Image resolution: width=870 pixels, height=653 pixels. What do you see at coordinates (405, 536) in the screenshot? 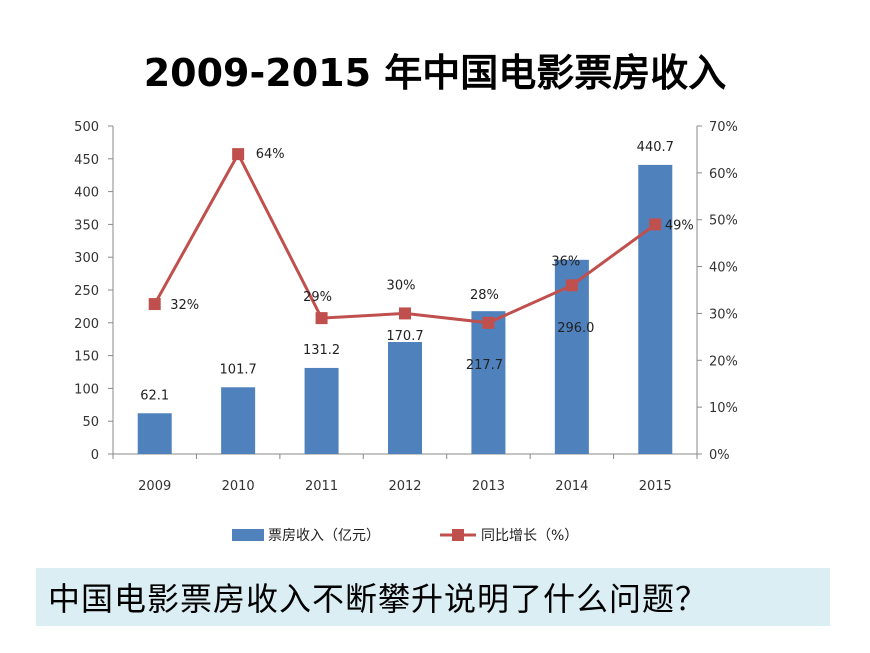
I see `chart-legend: 票房收入（亿元） 同比增长（%）` at bounding box center [405, 536].